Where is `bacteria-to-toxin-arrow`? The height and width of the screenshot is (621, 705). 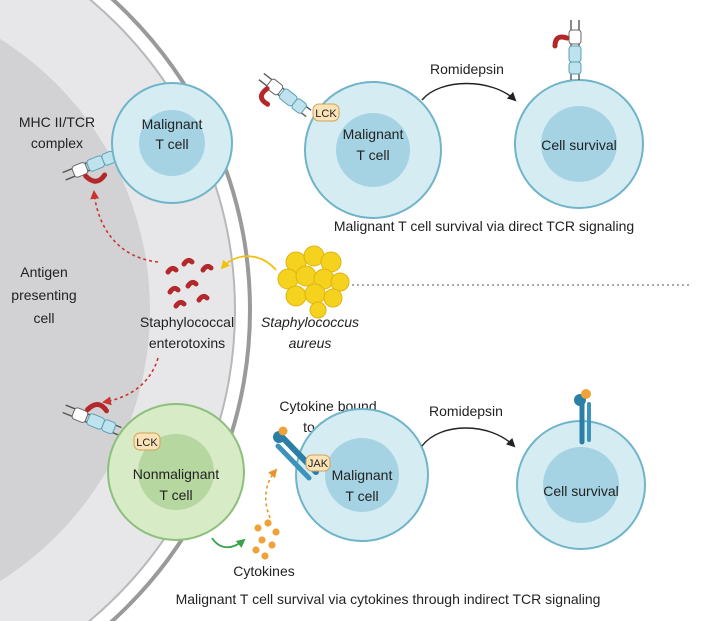
bacteria-to-toxin-arrow is located at coordinates (248, 263).